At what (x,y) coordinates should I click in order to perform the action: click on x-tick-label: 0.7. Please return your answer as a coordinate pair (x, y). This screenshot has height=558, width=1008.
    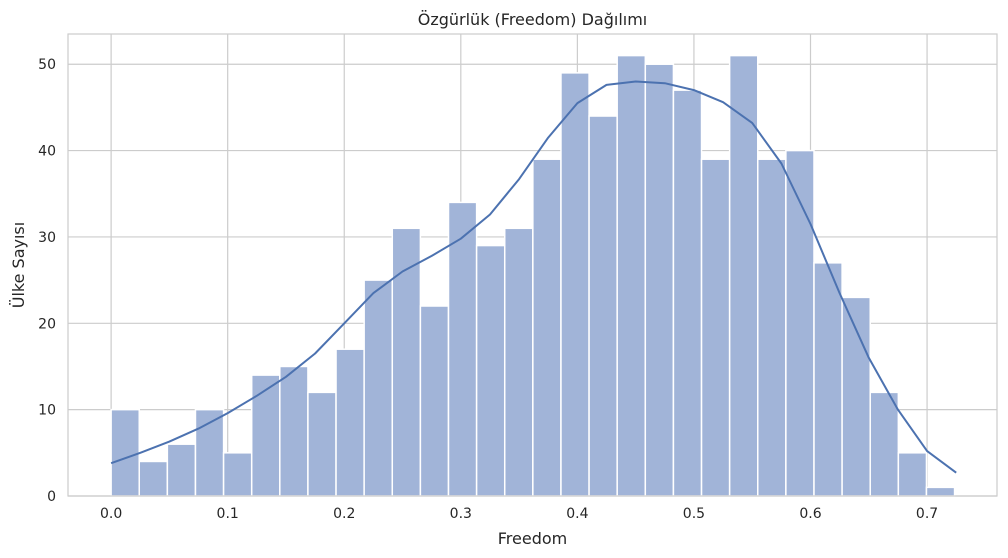
    Looking at the image, I should click on (927, 514).